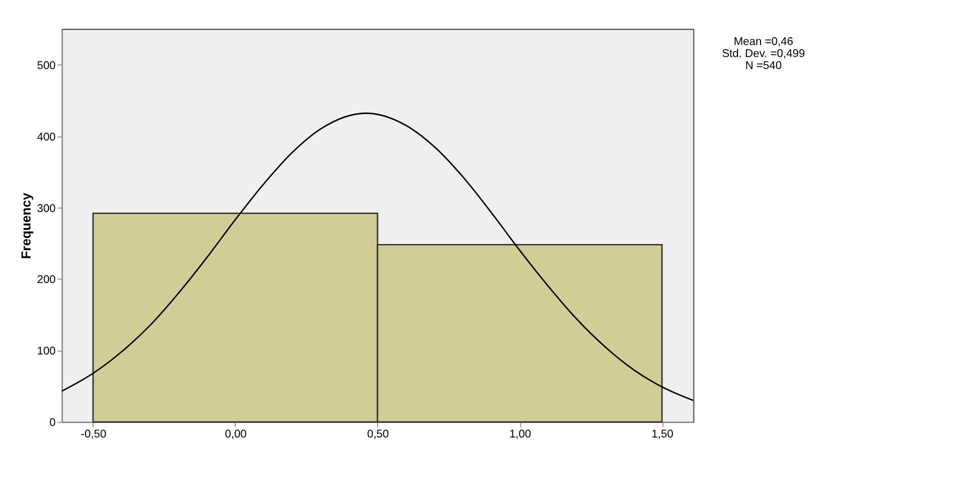 The height and width of the screenshot is (480, 974). I want to click on y-tick-label: 0, so click(52, 423).